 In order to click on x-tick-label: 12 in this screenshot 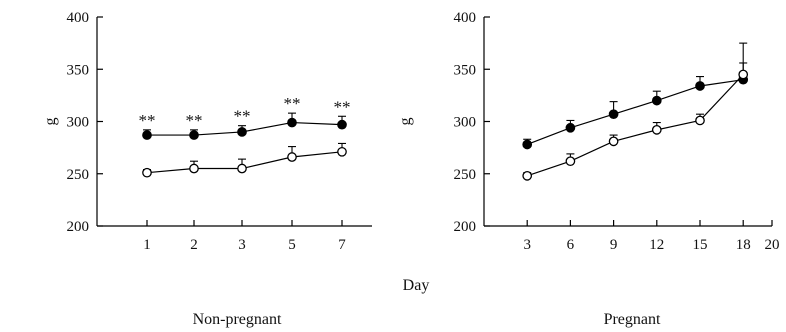, I will do `click(656, 245)`.